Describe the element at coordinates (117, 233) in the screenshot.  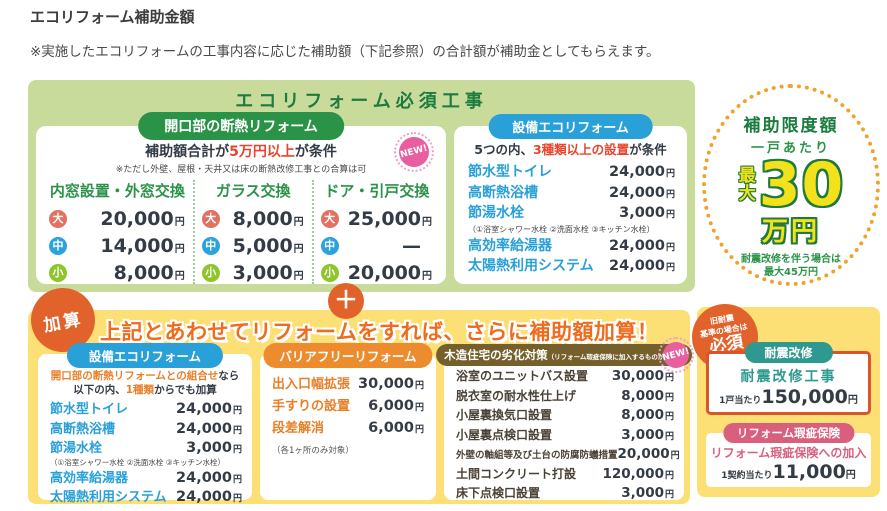
I see `column-inner-window: 内窓設置・外窓交換 大 20,000 円 中 14,000 円 小 8,000 円` at that location.